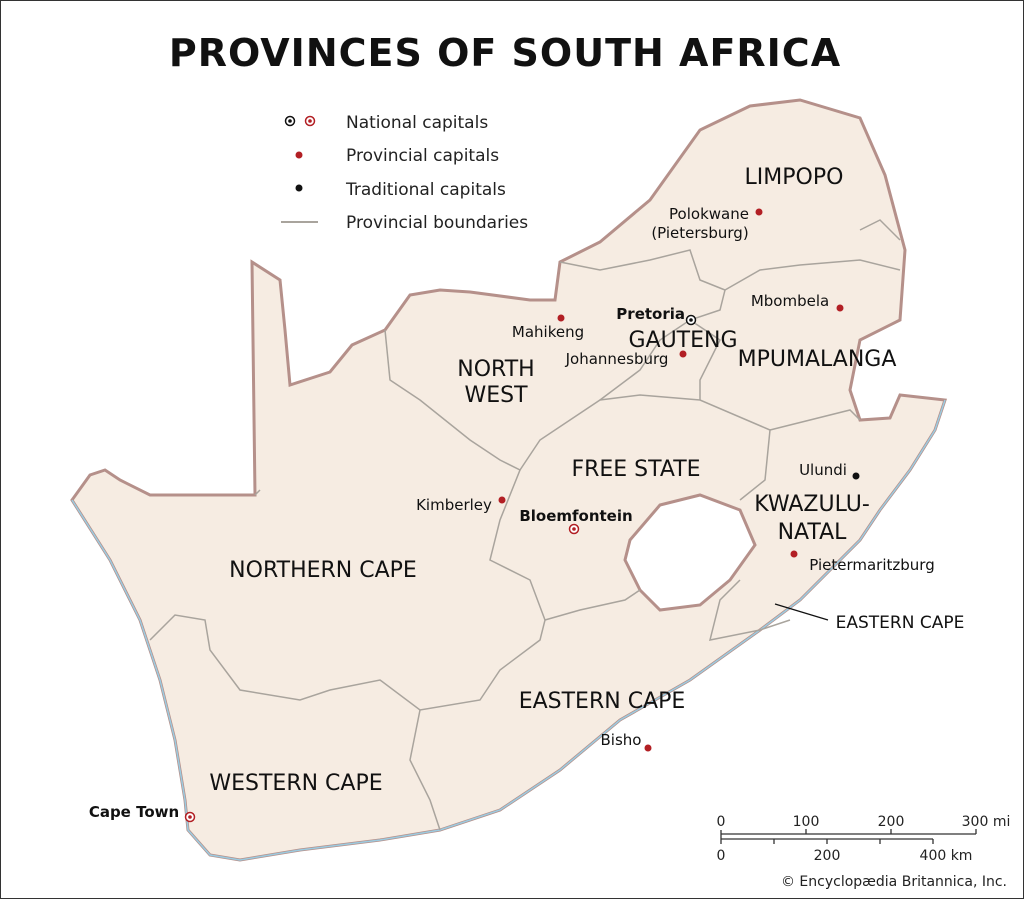 The height and width of the screenshot is (899, 1024). Describe the element at coordinates (827, 856) in the screenshot. I see `scale-km-label: 200` at that location.